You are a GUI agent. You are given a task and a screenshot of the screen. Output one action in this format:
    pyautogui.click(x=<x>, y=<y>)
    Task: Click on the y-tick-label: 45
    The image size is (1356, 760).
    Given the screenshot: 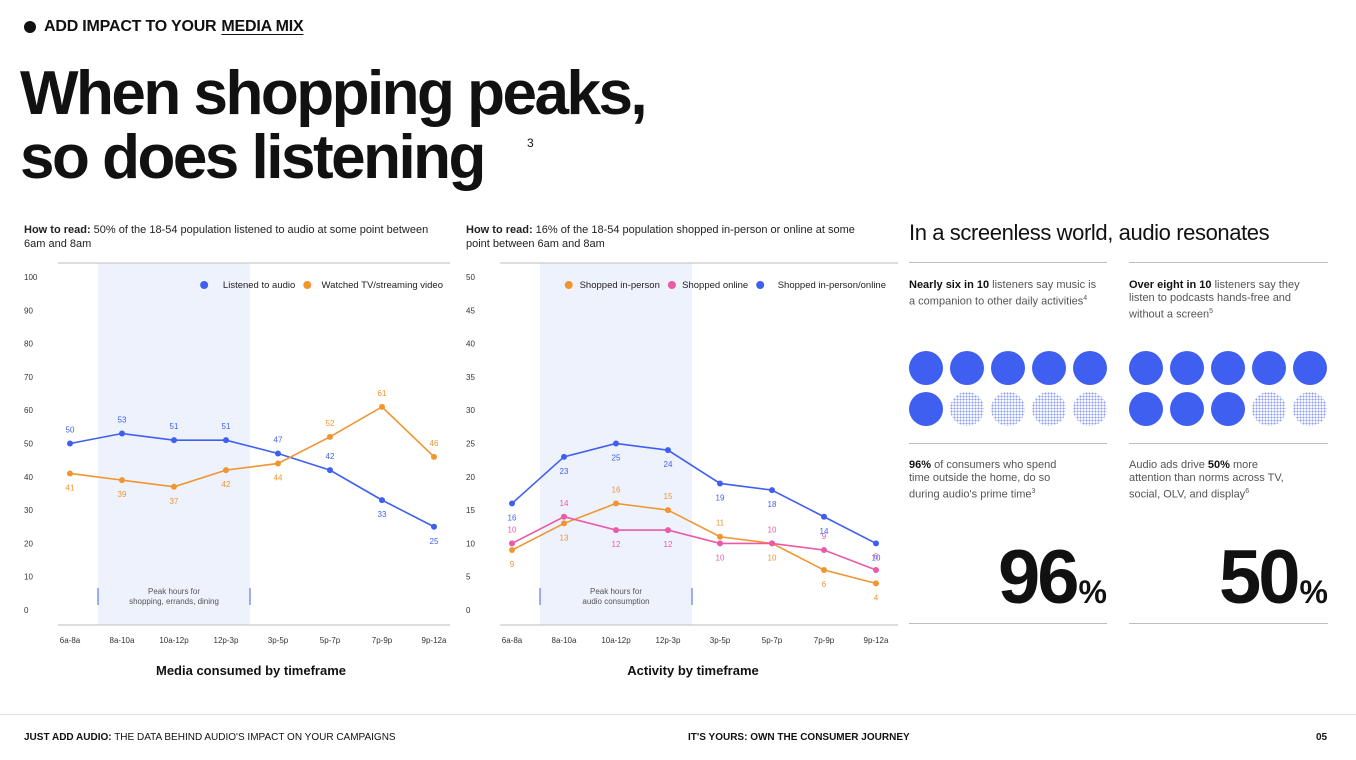 What is the action you would take?
    pyautogui.click(x=470, y=310)
    